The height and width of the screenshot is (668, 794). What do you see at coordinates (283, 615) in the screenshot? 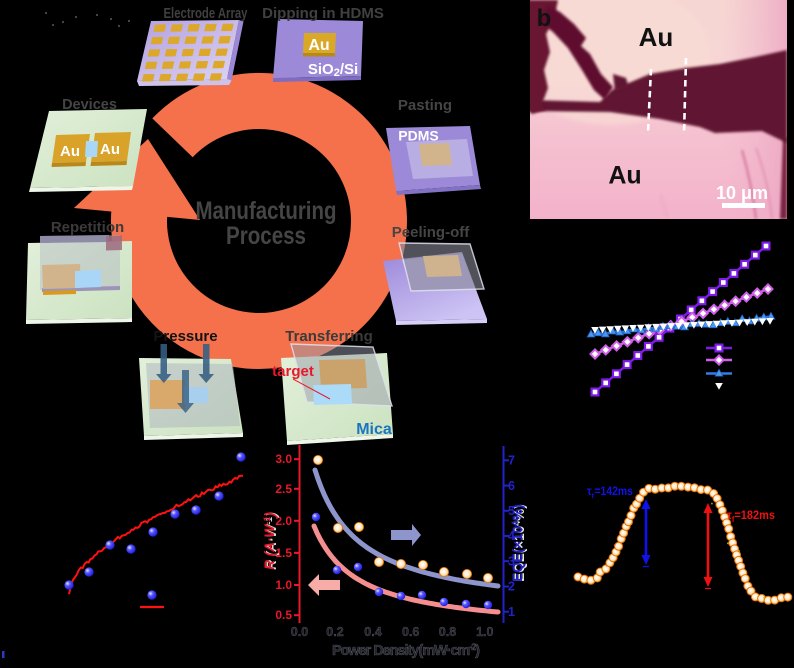
I see `svg-text: 0.5` at bounding box center [283, 615].